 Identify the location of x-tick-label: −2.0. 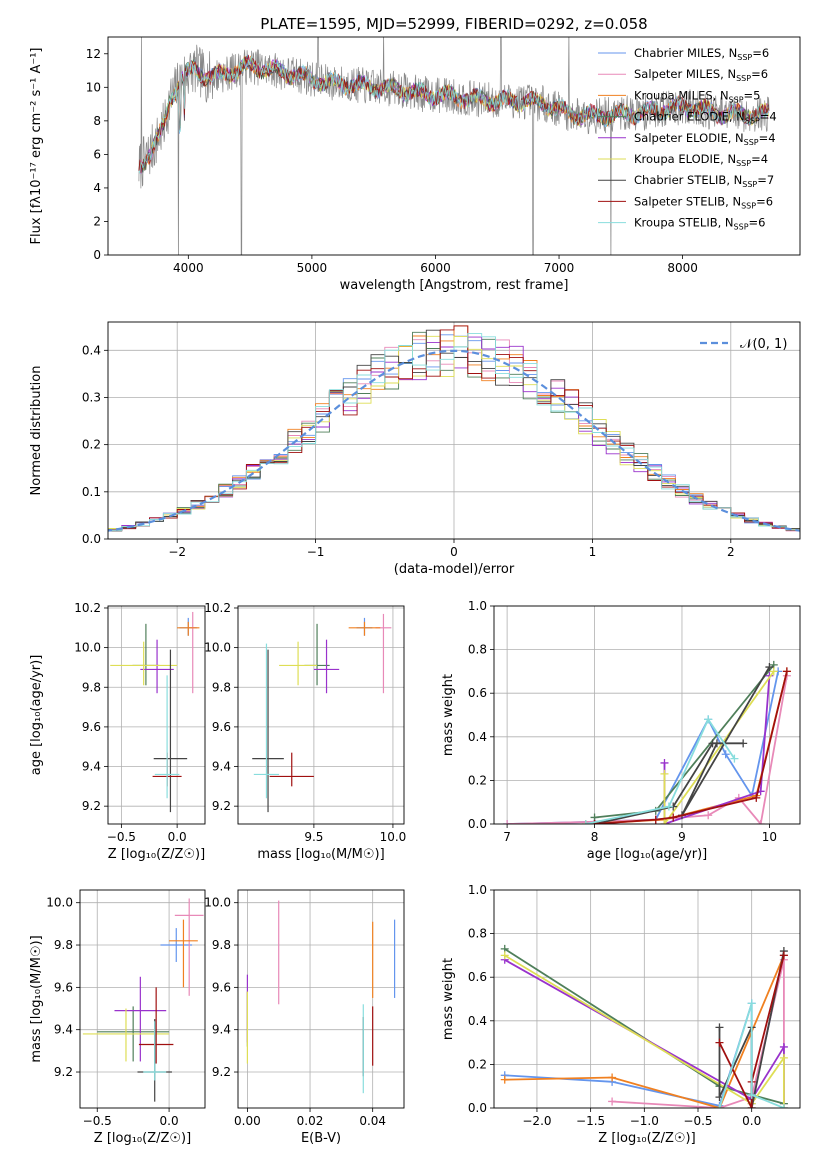
(536, 1121).